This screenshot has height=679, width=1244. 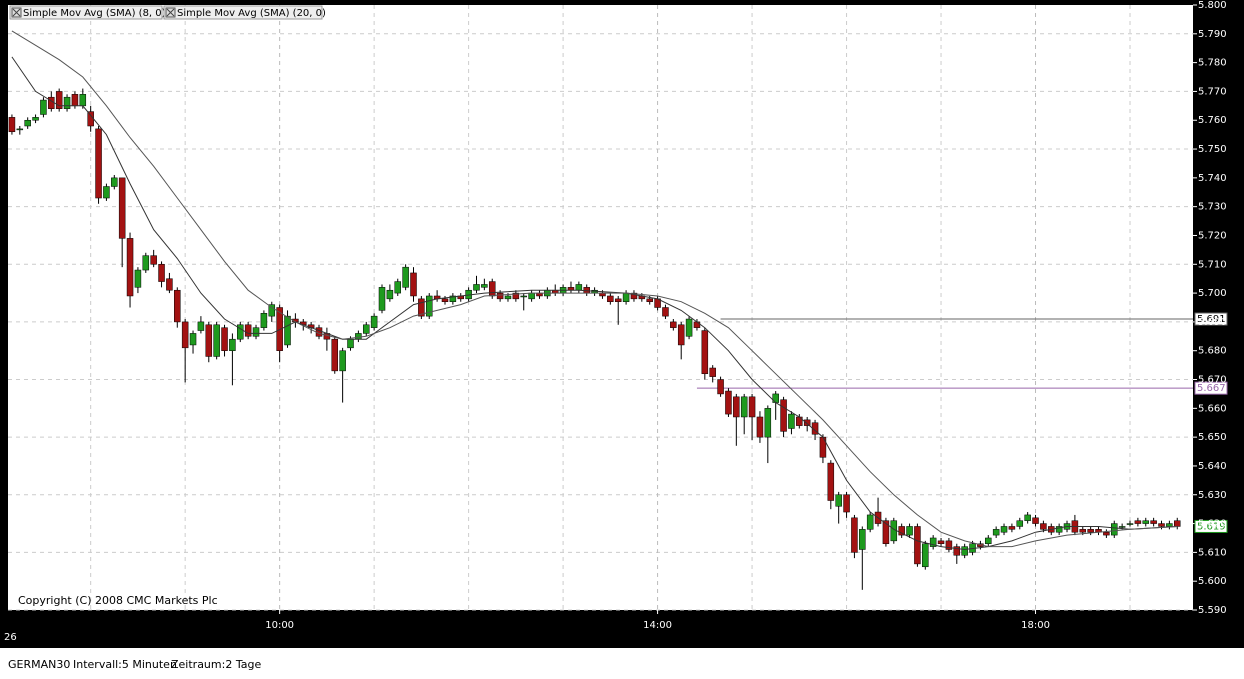 I want to click on y-tick-label: 5.670, so click(x=1212, y=380).